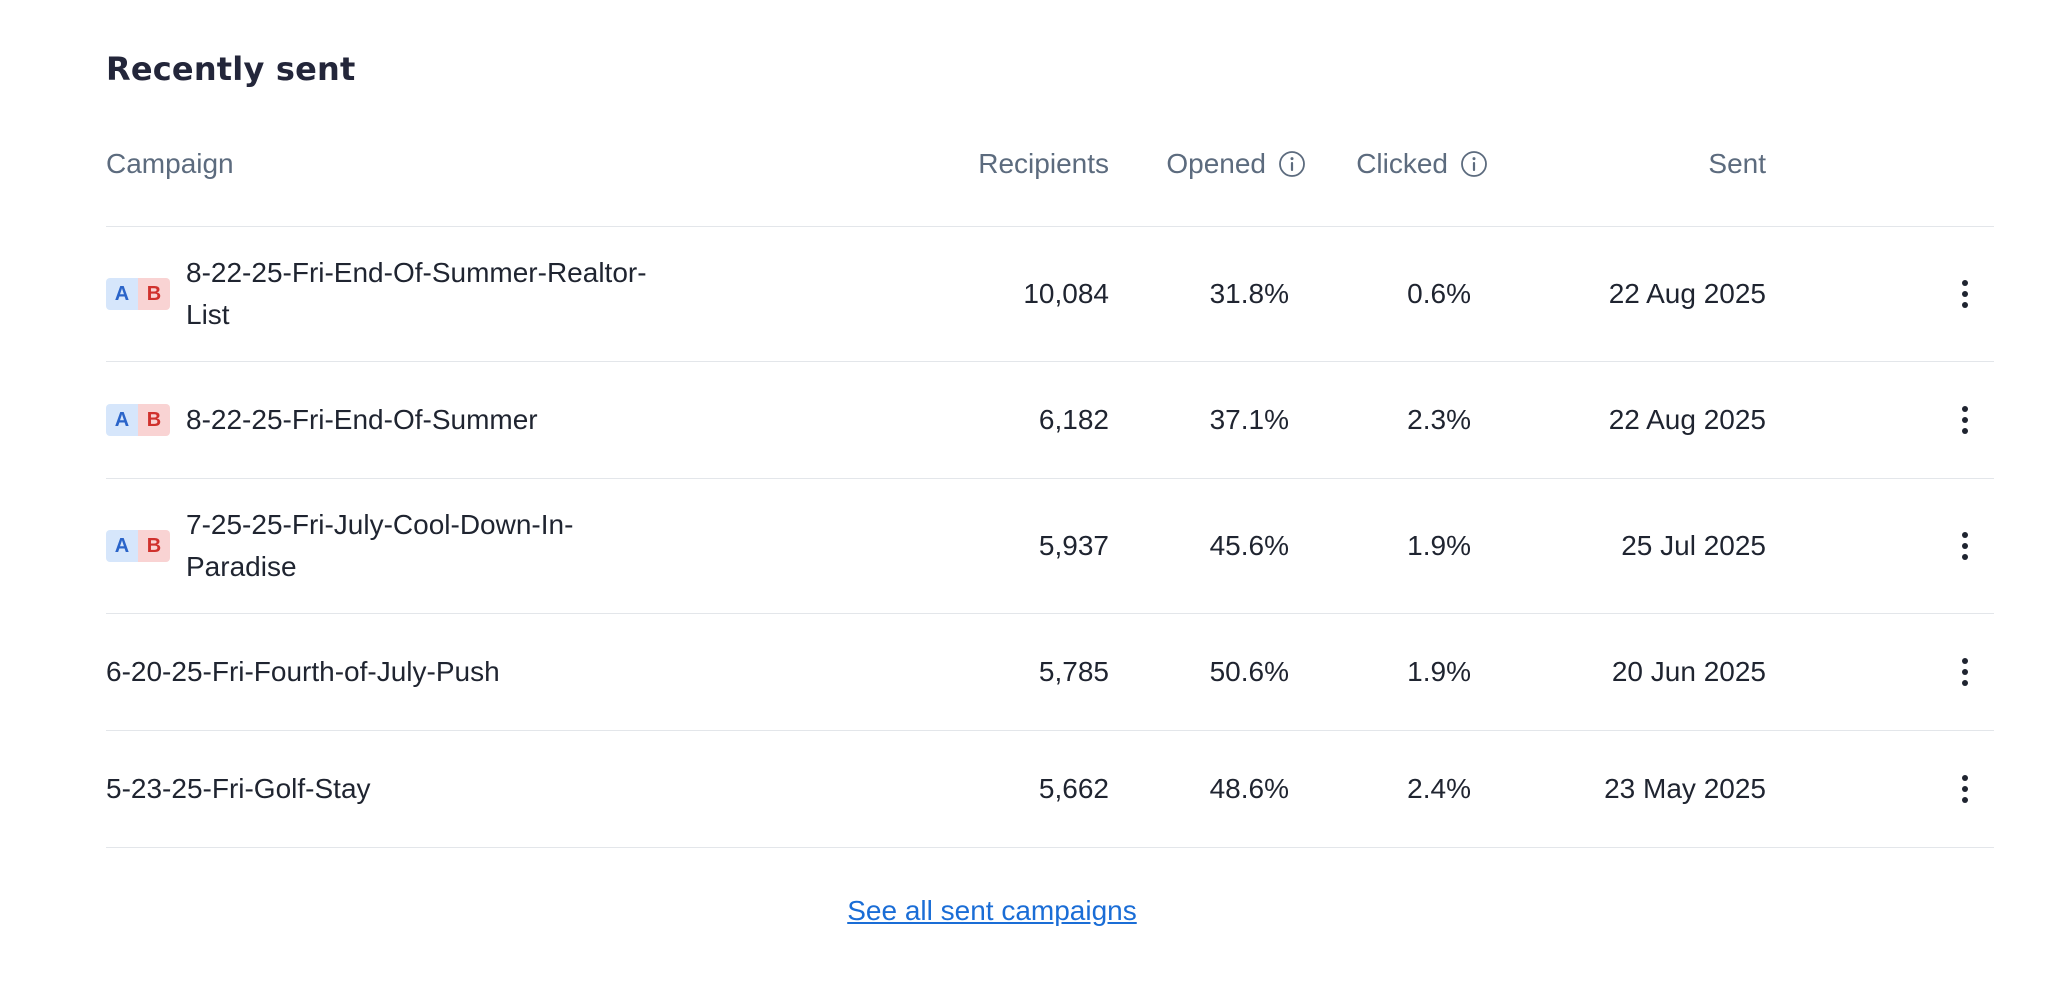  Describe the element at coordinates (1439, 419) in the screenshot. I see `clicked-value: 2.3%` at that location.